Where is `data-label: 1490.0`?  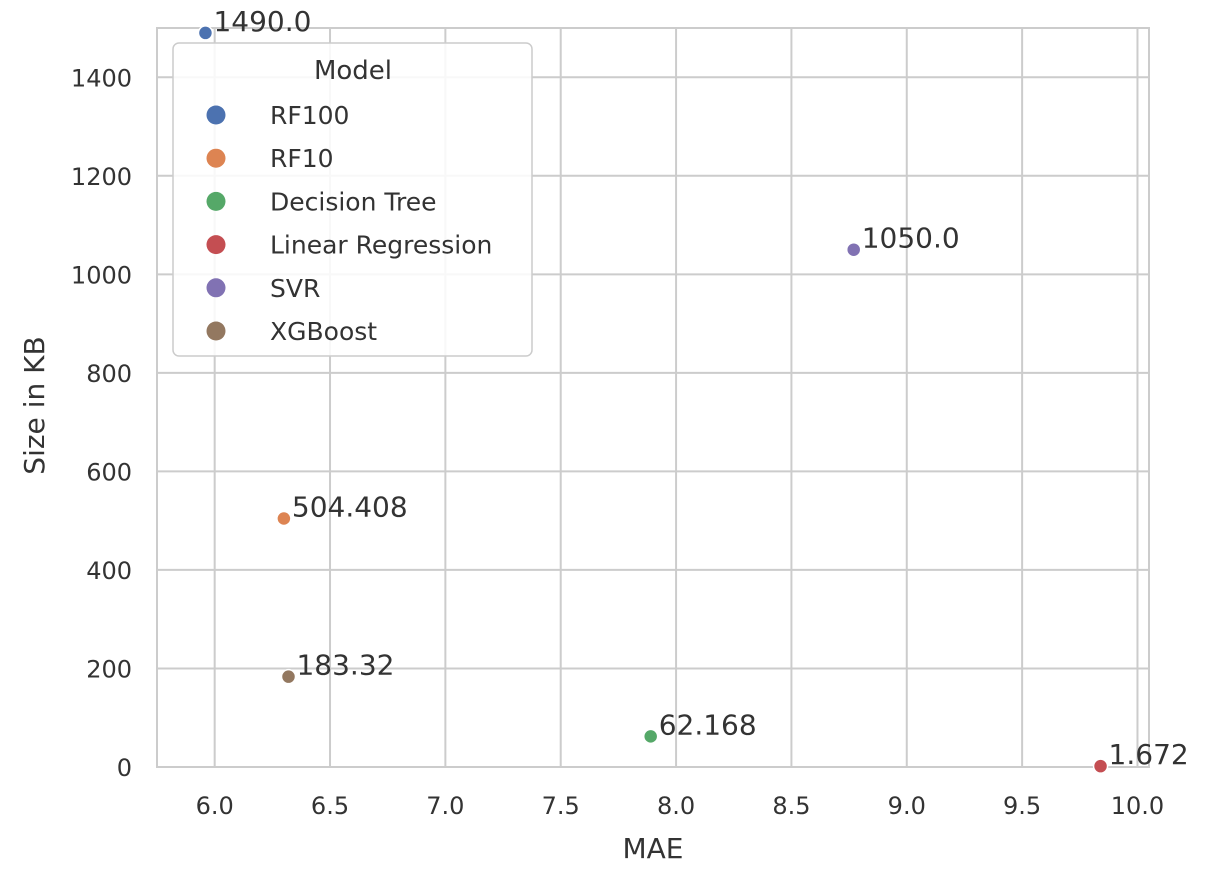 data-label: 1490.0 is located at coordinates (262, 21).